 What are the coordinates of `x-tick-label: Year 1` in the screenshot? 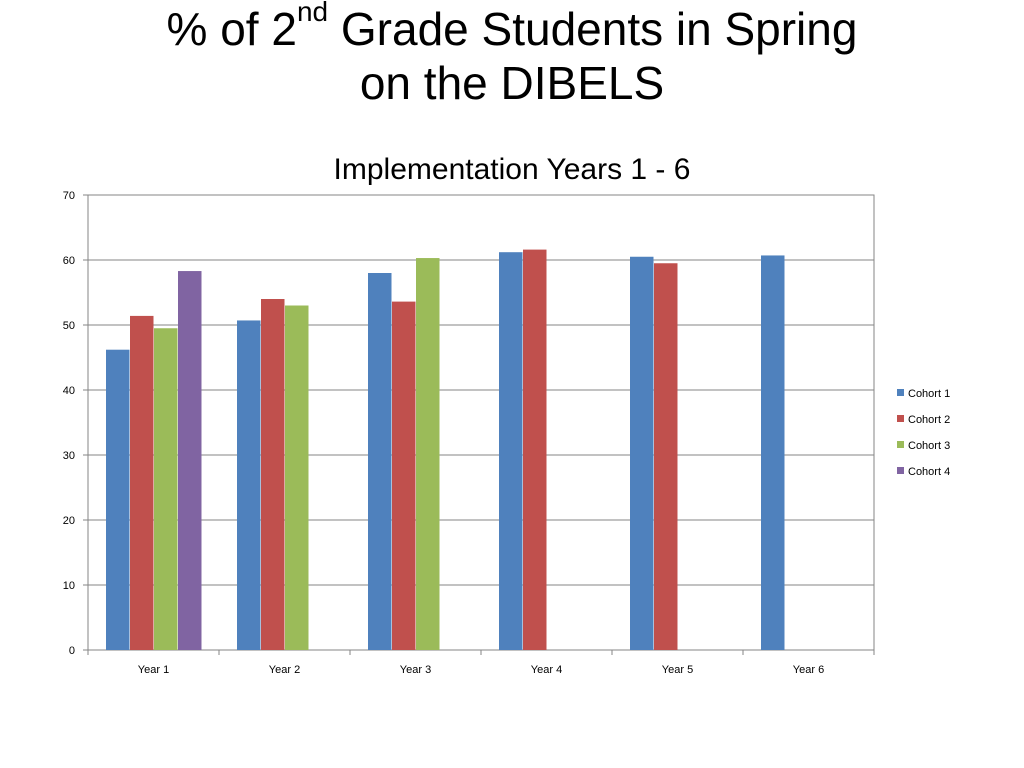 It's located at (153, 670).